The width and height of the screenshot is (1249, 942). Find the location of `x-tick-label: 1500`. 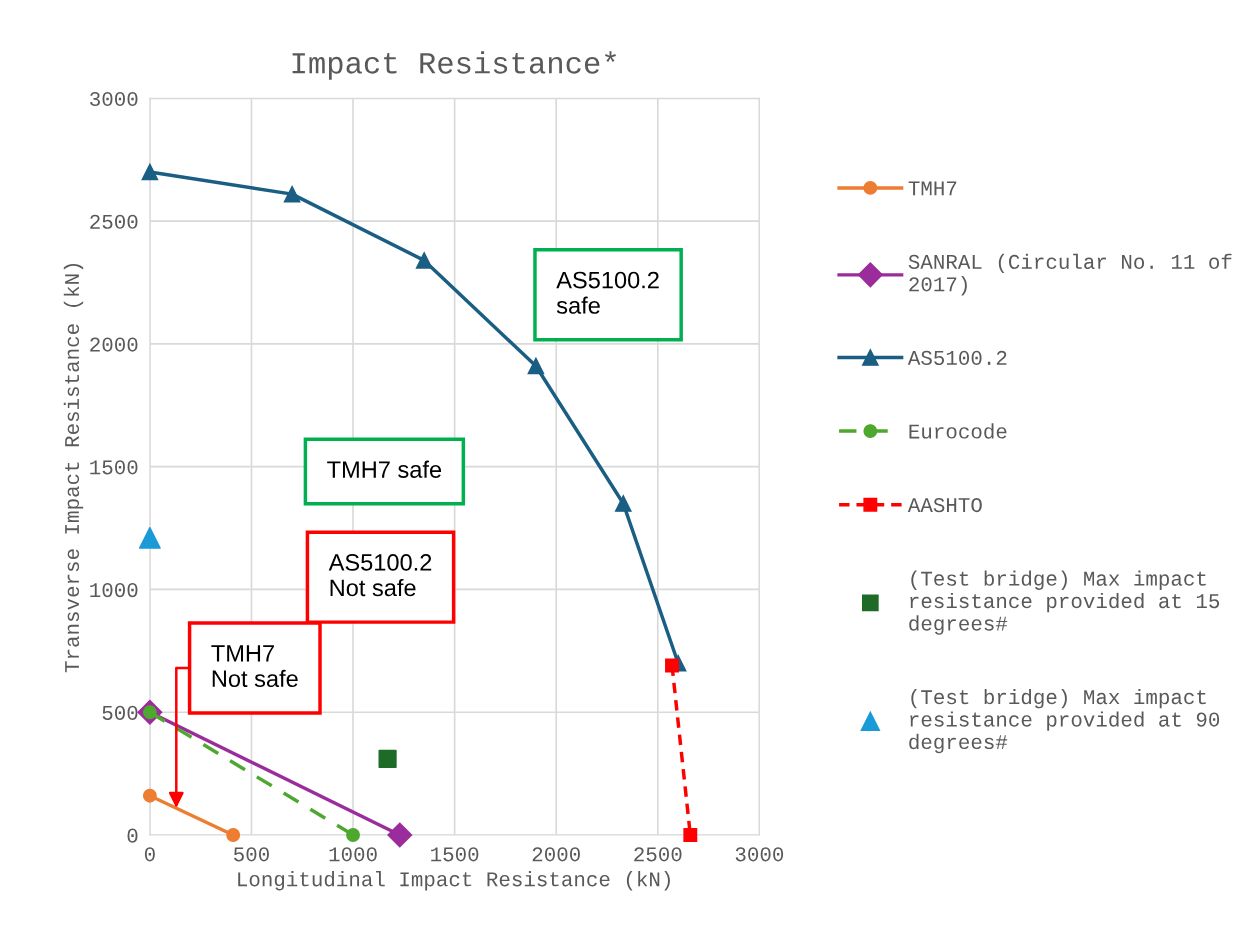

x-tick-label: 1500 is located at coordinates (455, 854).